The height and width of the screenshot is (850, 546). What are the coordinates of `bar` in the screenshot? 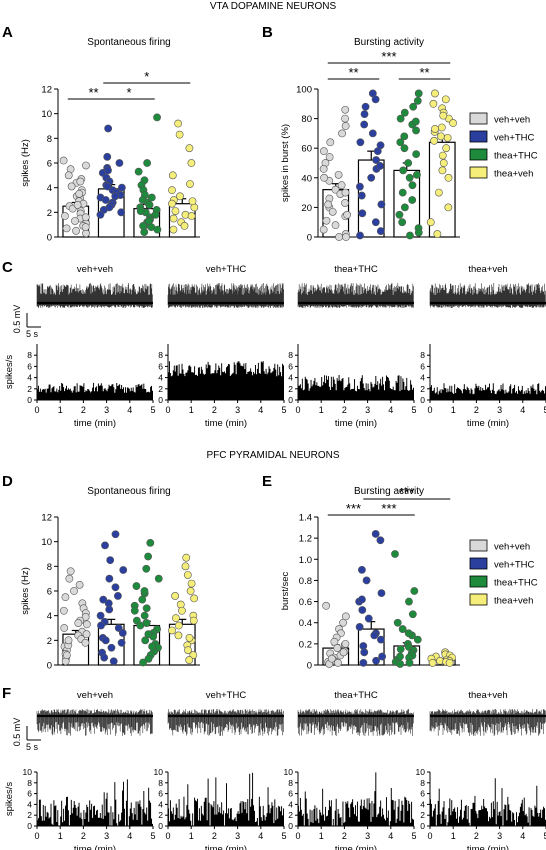 It's located at (407, 203).